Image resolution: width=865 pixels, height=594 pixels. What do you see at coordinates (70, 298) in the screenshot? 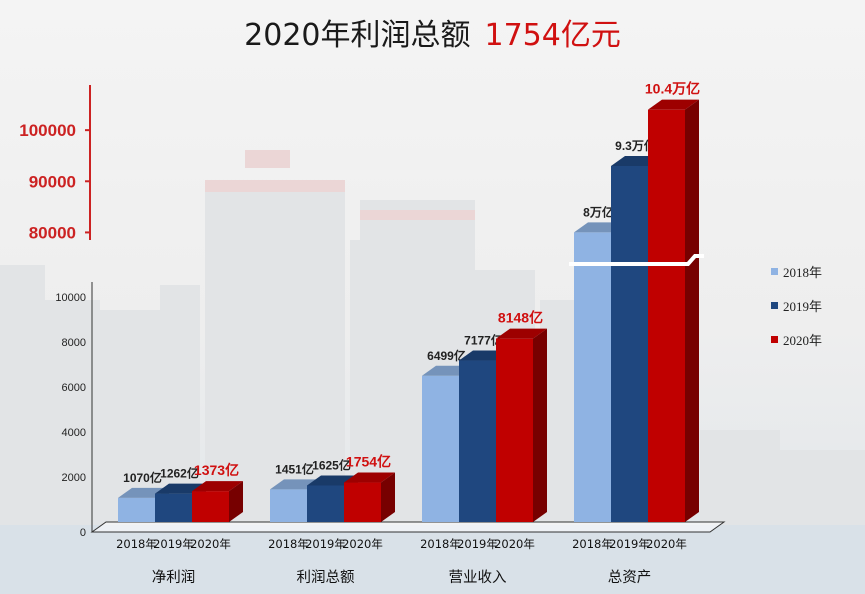
I see `lower-y-tick-label: 10000` at bounding box center [70, 298].